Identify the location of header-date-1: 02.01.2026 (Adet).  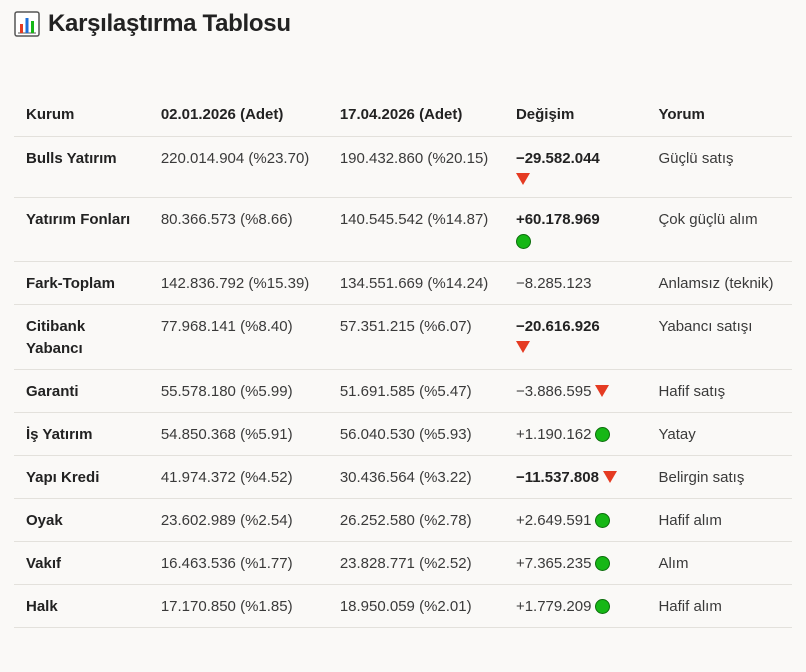
(238, 114).